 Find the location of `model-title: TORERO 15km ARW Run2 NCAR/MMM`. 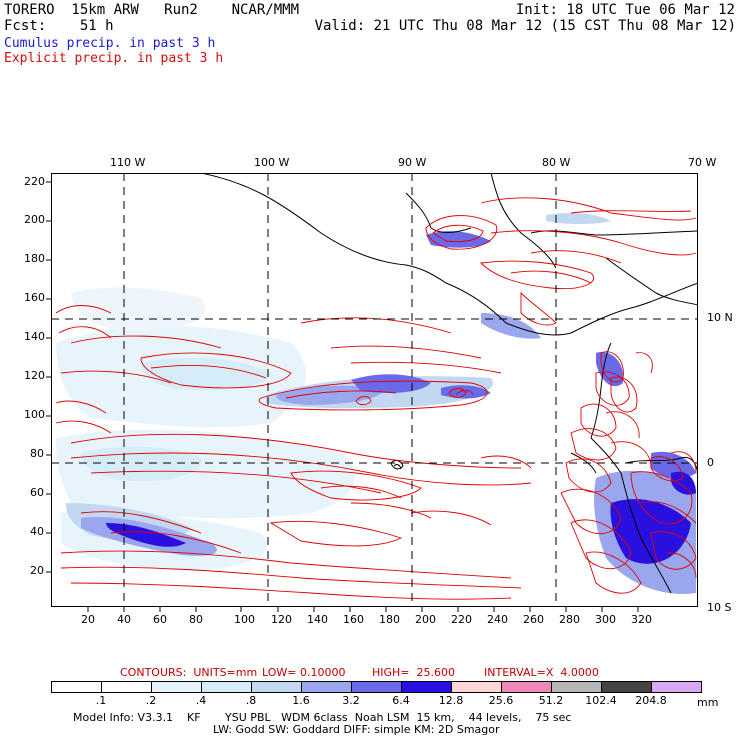

model-title: TORERO 15km ARW Run2 NCAR/MMM is located at coordinates (152, 10).